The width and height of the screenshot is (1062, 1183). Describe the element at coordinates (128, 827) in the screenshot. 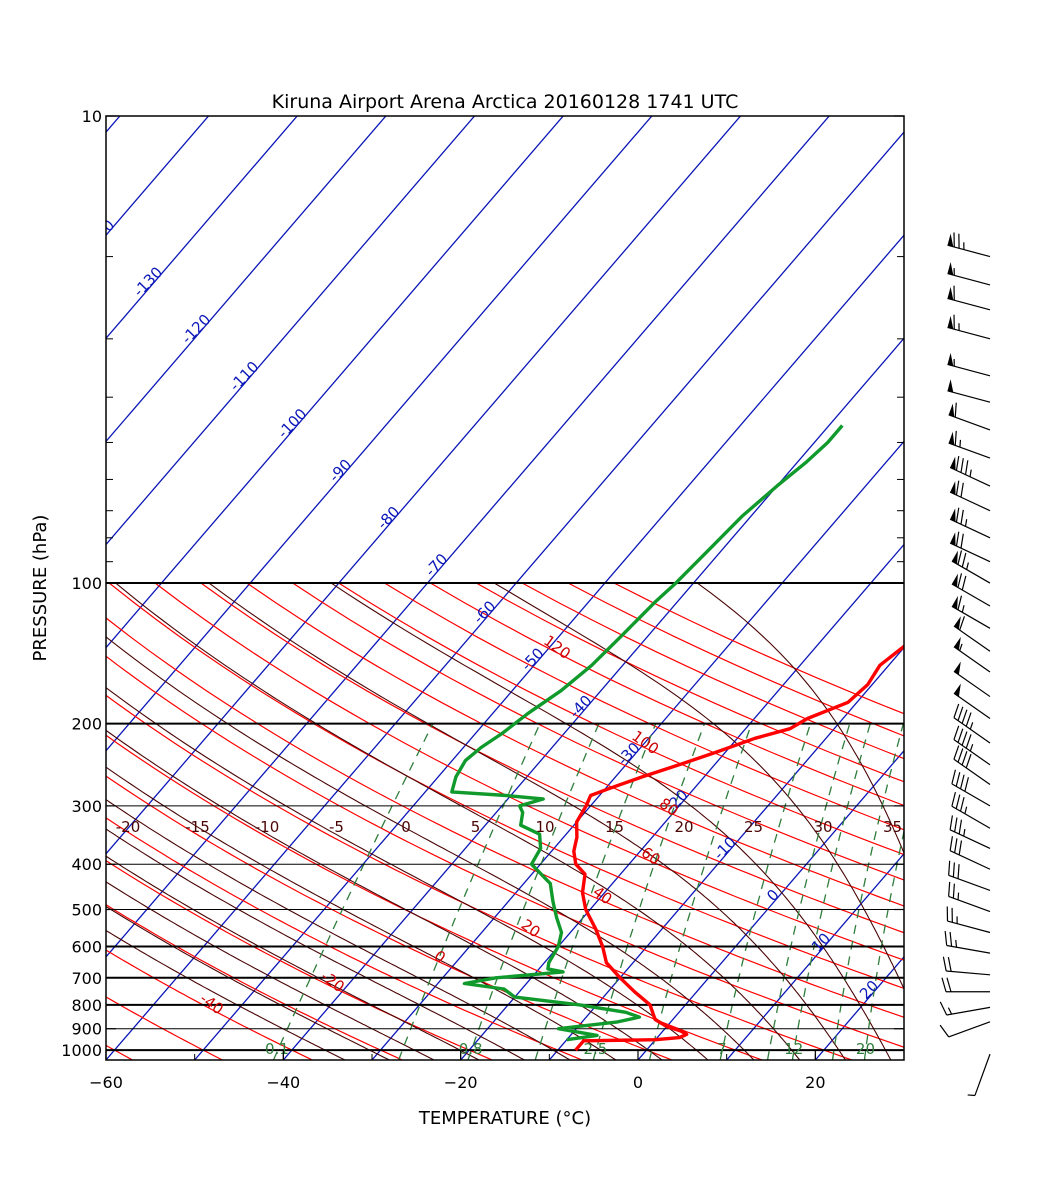

I see `theta-e-label: -20` at that location.